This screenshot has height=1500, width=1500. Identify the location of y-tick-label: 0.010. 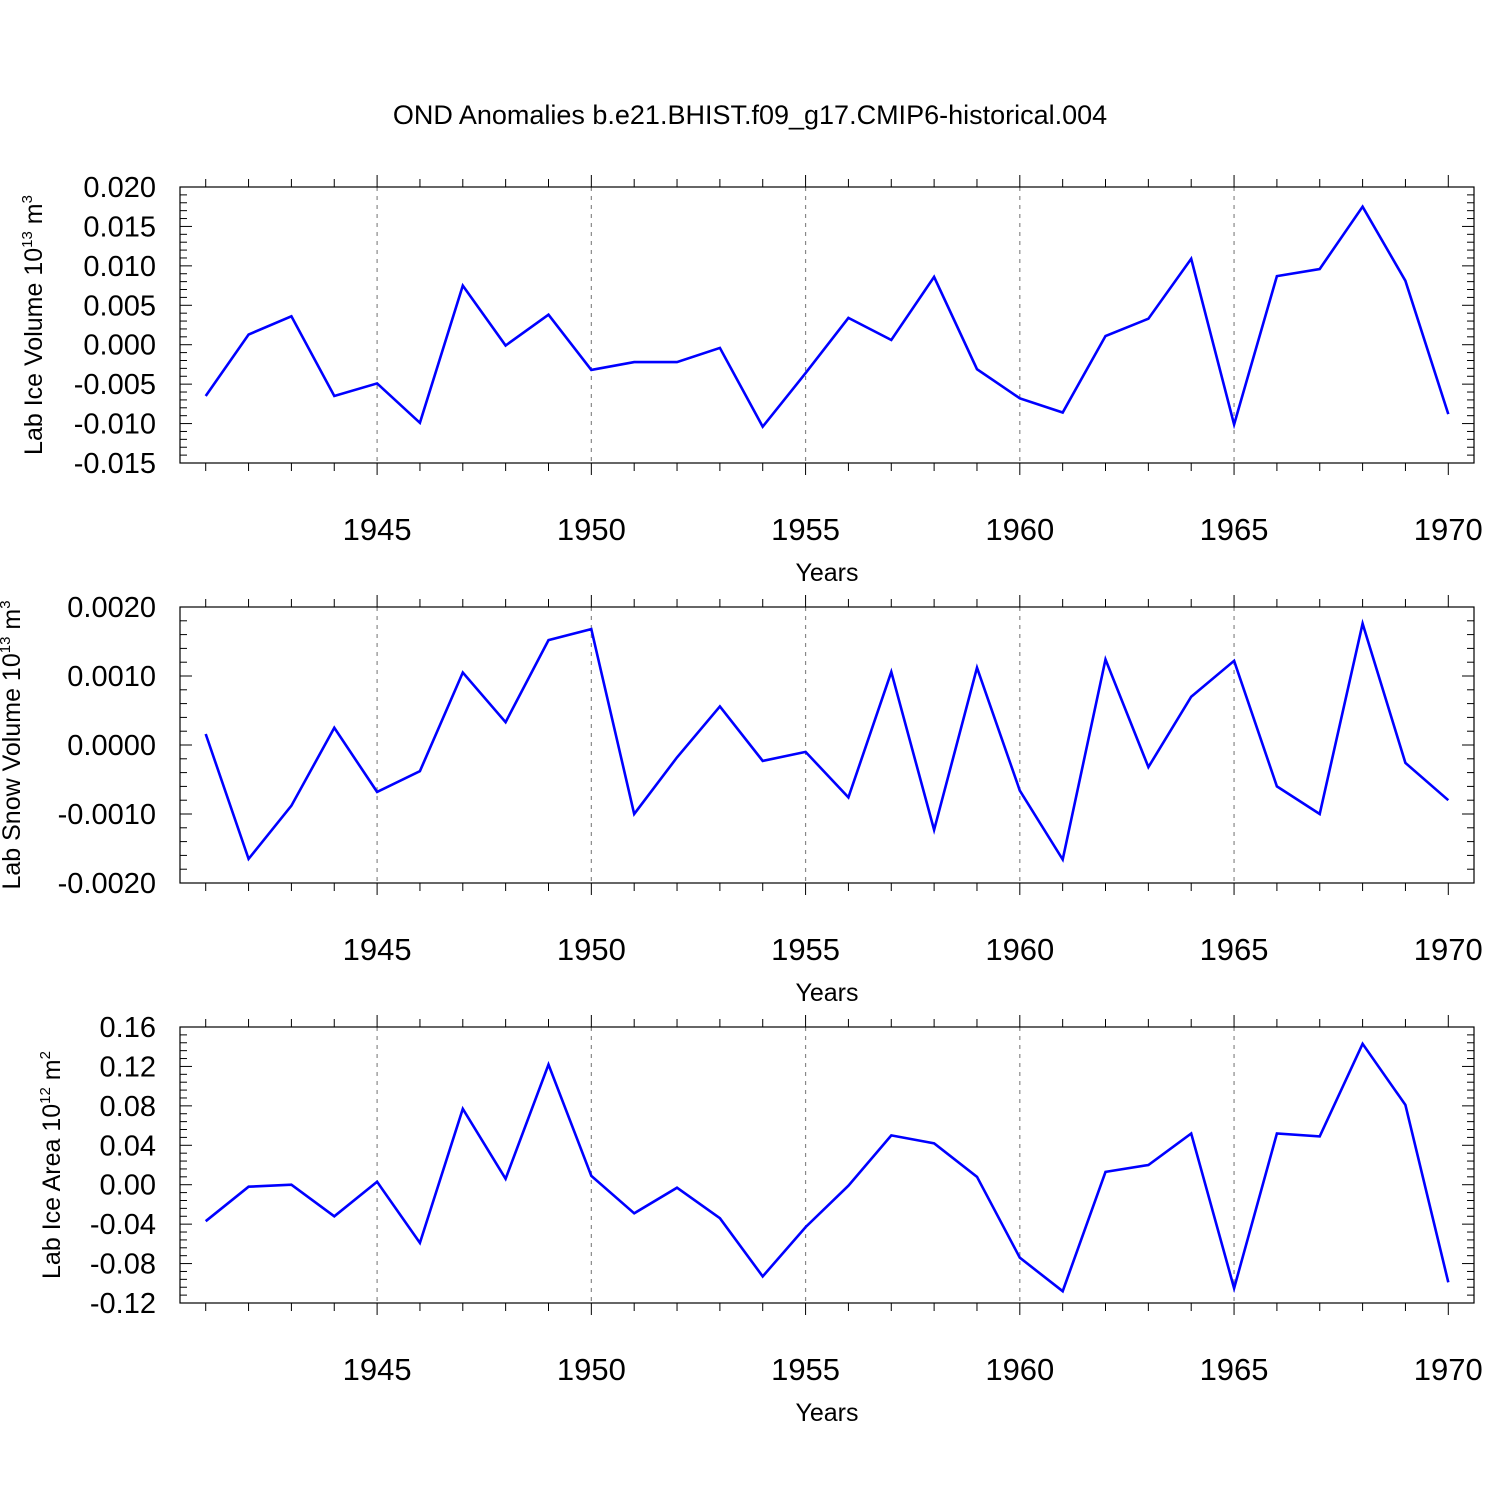
(119, 267).